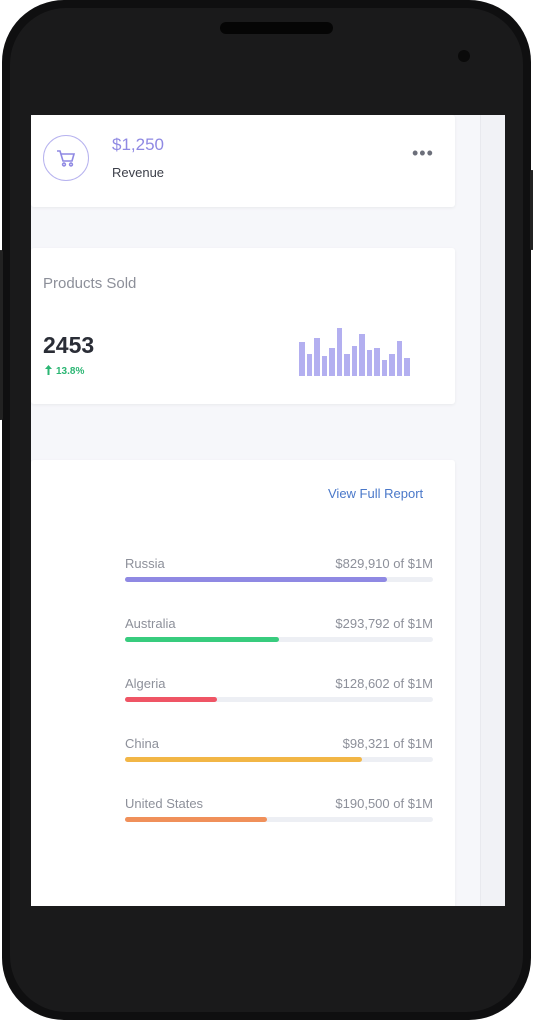 This screenshot has height=1024, width=533. Describe the element at coordinates (243, 326) in the screenshot. I see `products-sold-card: Products Sold 2453 13.8%` at that location.